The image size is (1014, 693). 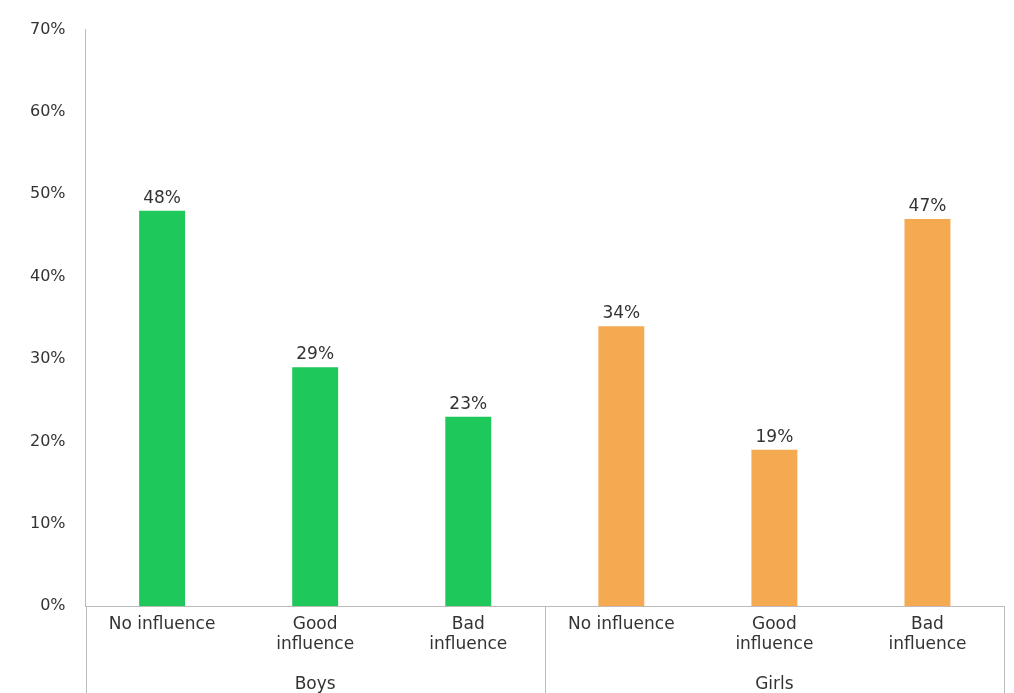 What do you see at coordinates (927, 204) in the screenshot?
I see `data-label: 47%` at bounding box center [927, 204].